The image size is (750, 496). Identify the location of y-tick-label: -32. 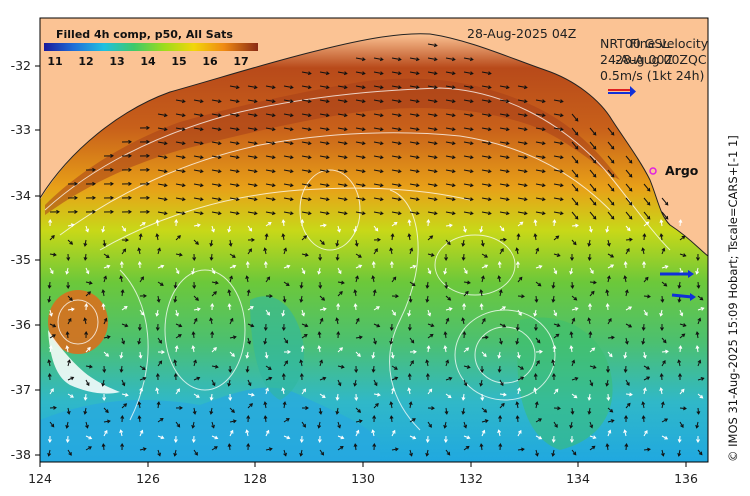
(21, 65).